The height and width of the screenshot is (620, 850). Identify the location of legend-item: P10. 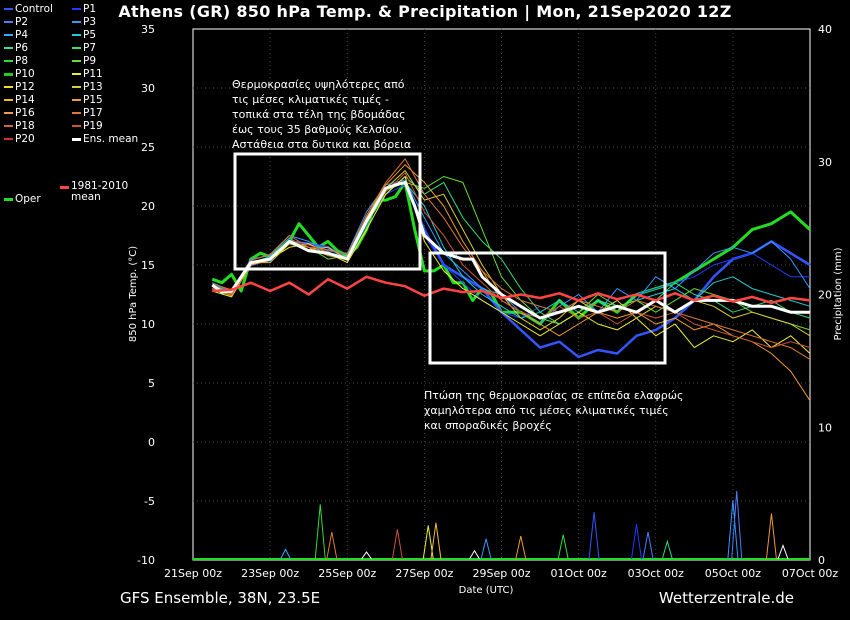
(19, 74).